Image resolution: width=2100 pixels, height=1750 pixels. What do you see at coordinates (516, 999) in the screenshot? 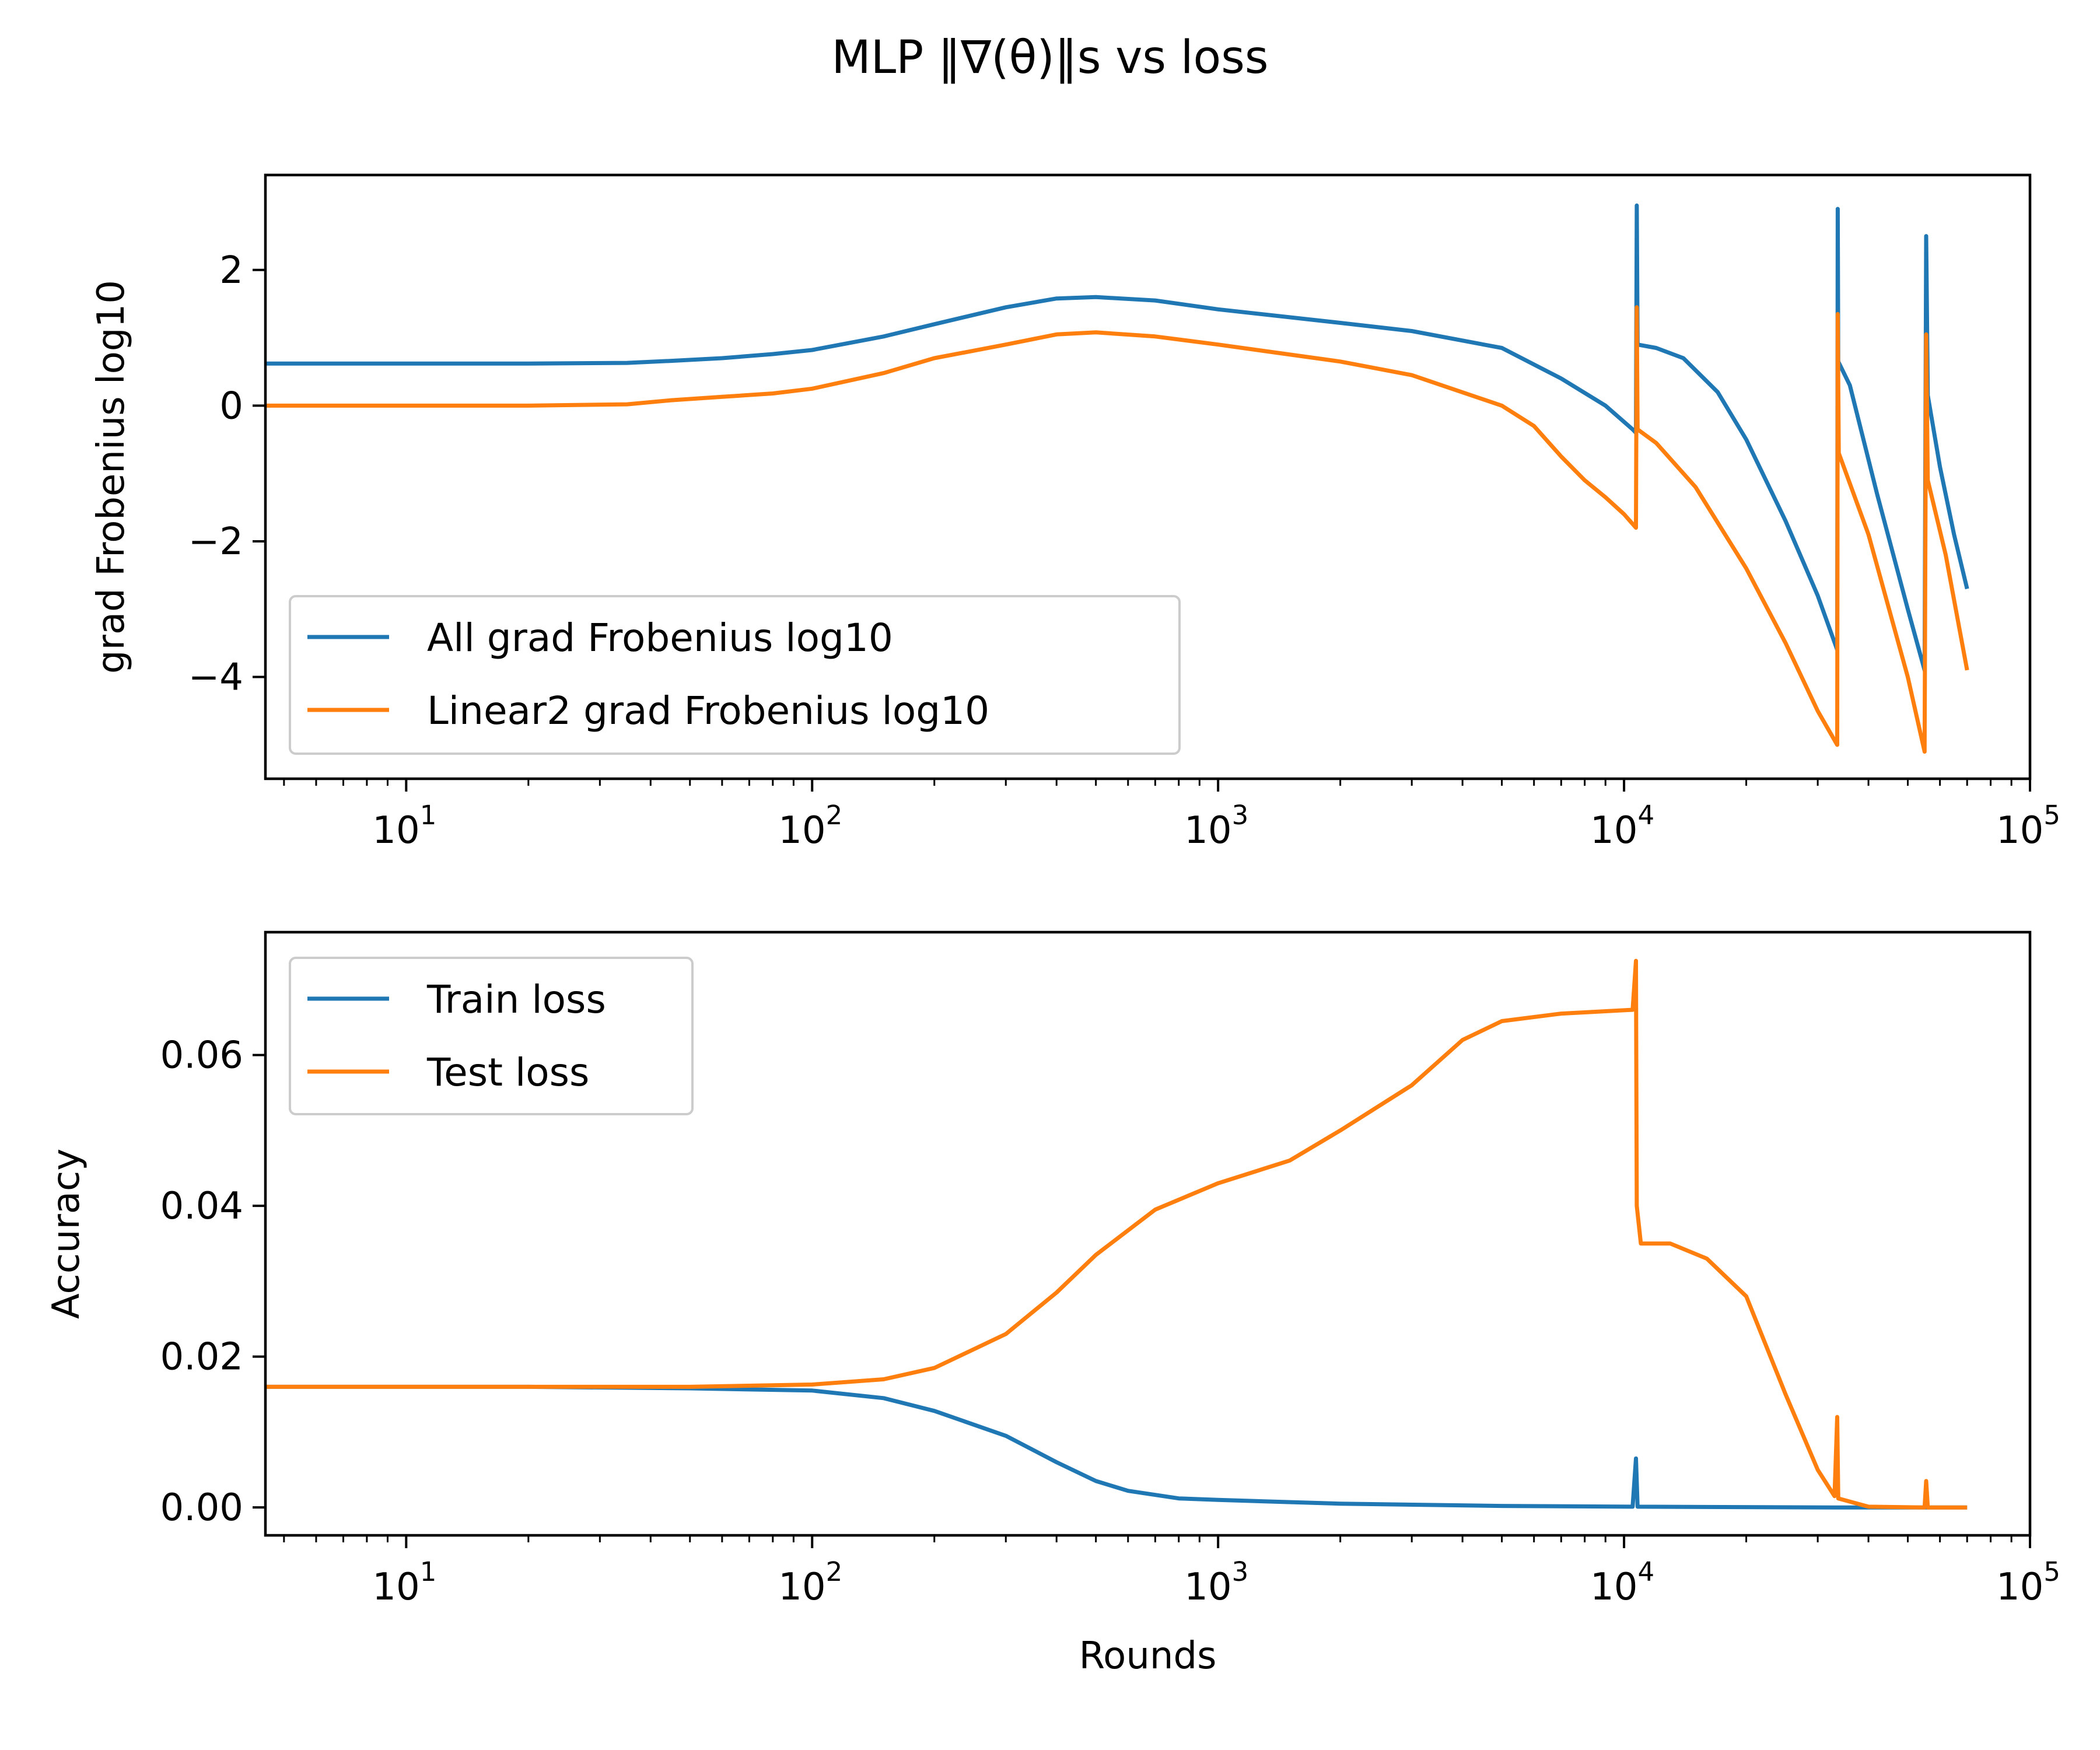
I see `legend-label: Train loss` at bounding box center [516, 999].